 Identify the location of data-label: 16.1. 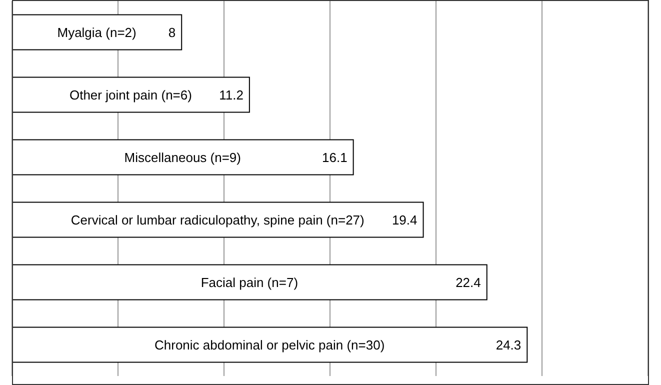
(335, 157).